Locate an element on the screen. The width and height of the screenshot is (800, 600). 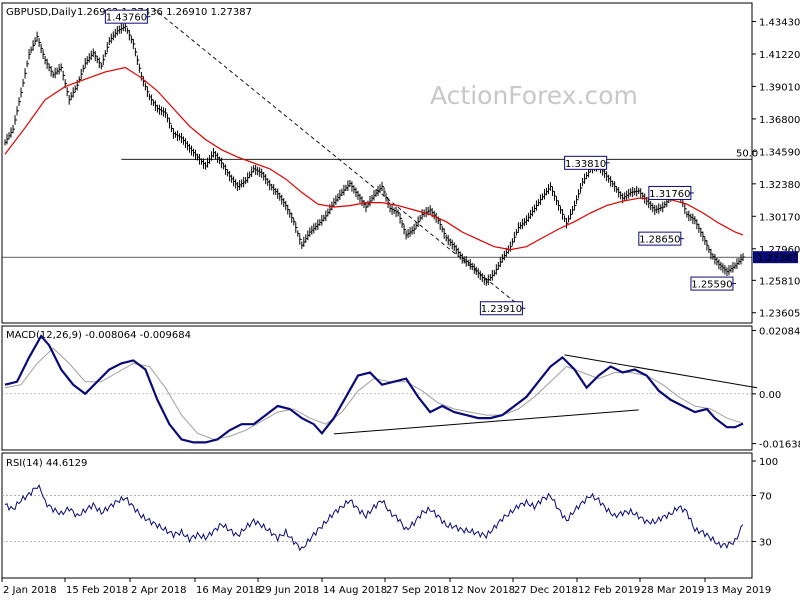
rsi-axis: 100 70 30 is located at coordinates (765, 503).